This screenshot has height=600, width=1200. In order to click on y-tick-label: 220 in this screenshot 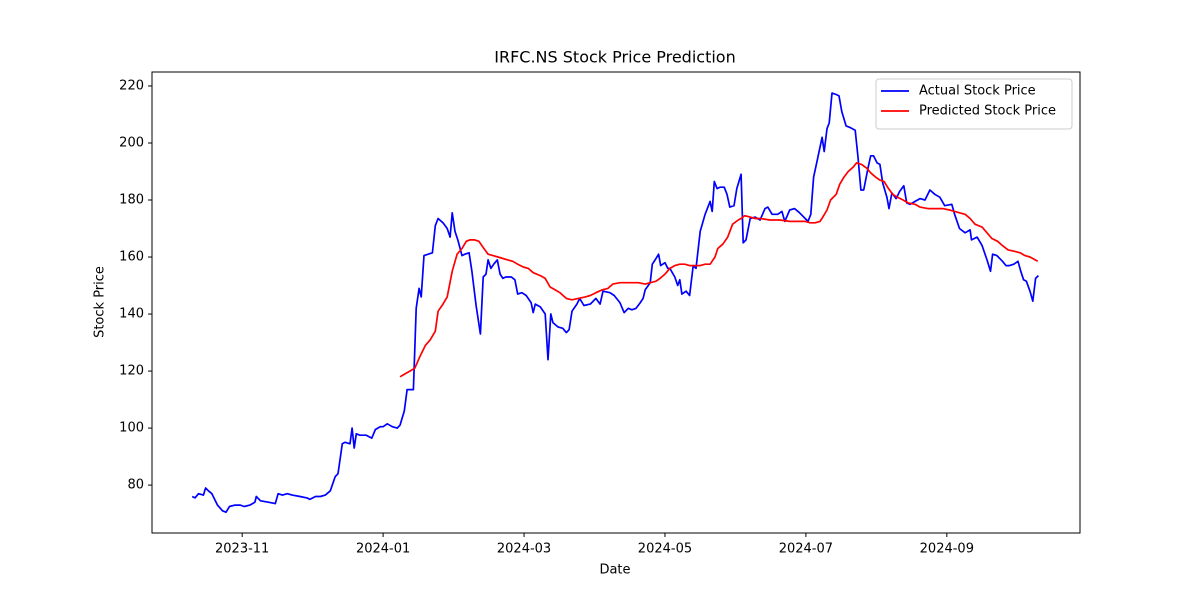, I will do `click(131, 85)`.